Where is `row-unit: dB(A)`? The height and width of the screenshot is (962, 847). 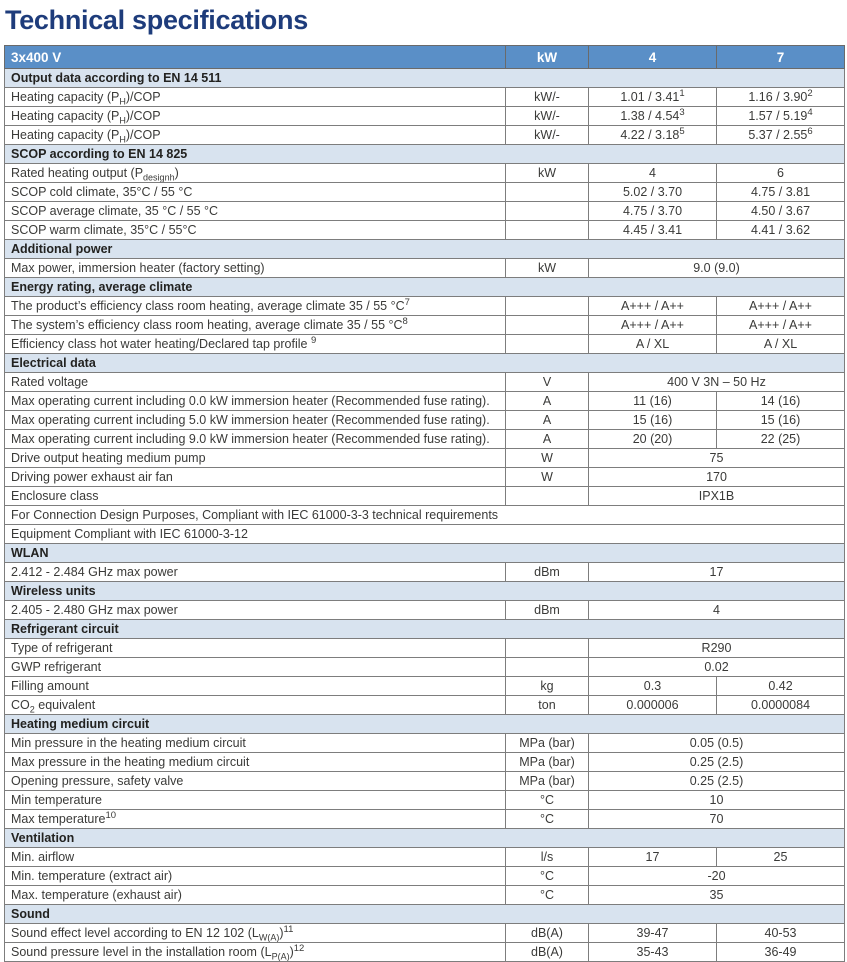 row-unit: dB(A) is located at coordinates (547, 933).